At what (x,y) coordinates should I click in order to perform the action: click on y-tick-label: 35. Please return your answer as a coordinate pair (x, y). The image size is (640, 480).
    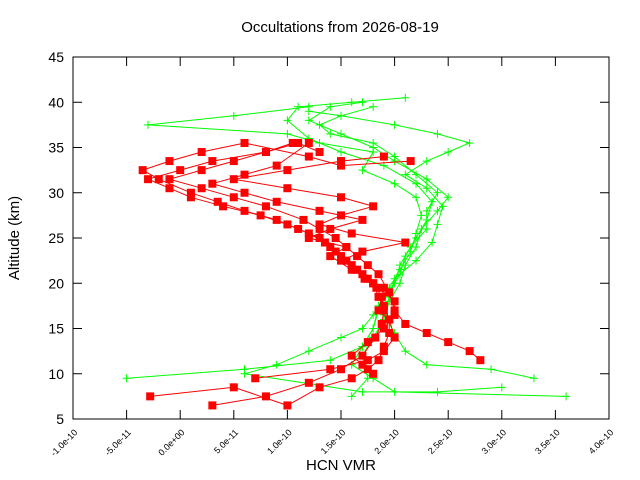
    Looking at the image, I should click on (56, 148).